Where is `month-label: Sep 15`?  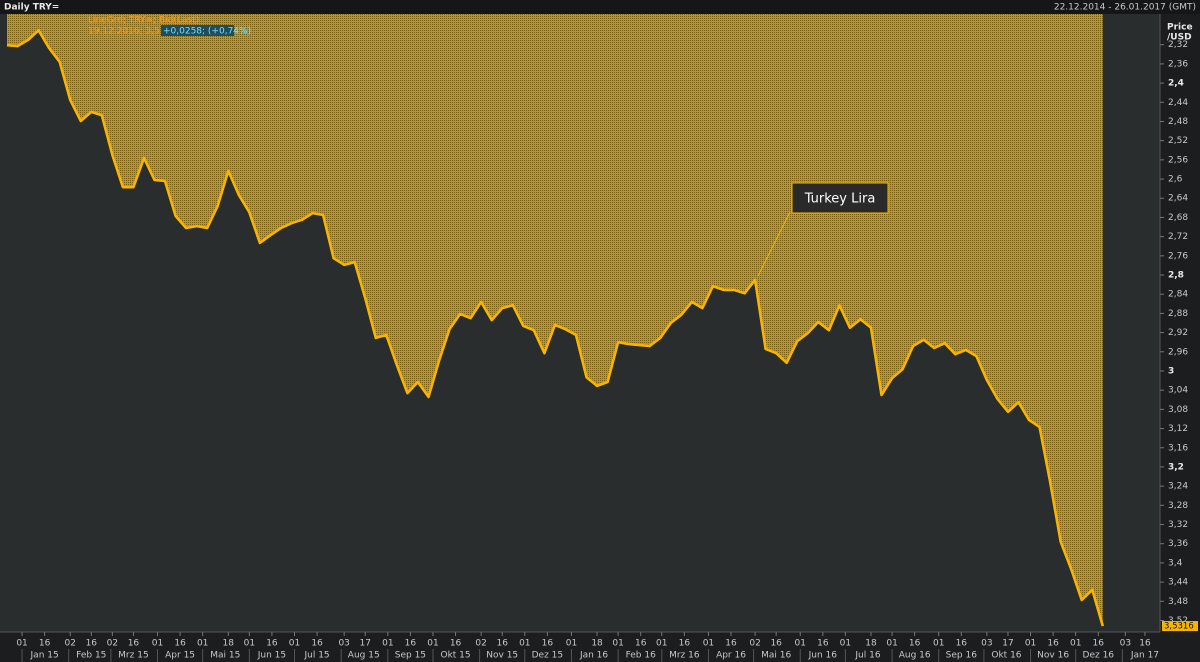
month-label: Sep 15 is located at coordinates (410, 656).